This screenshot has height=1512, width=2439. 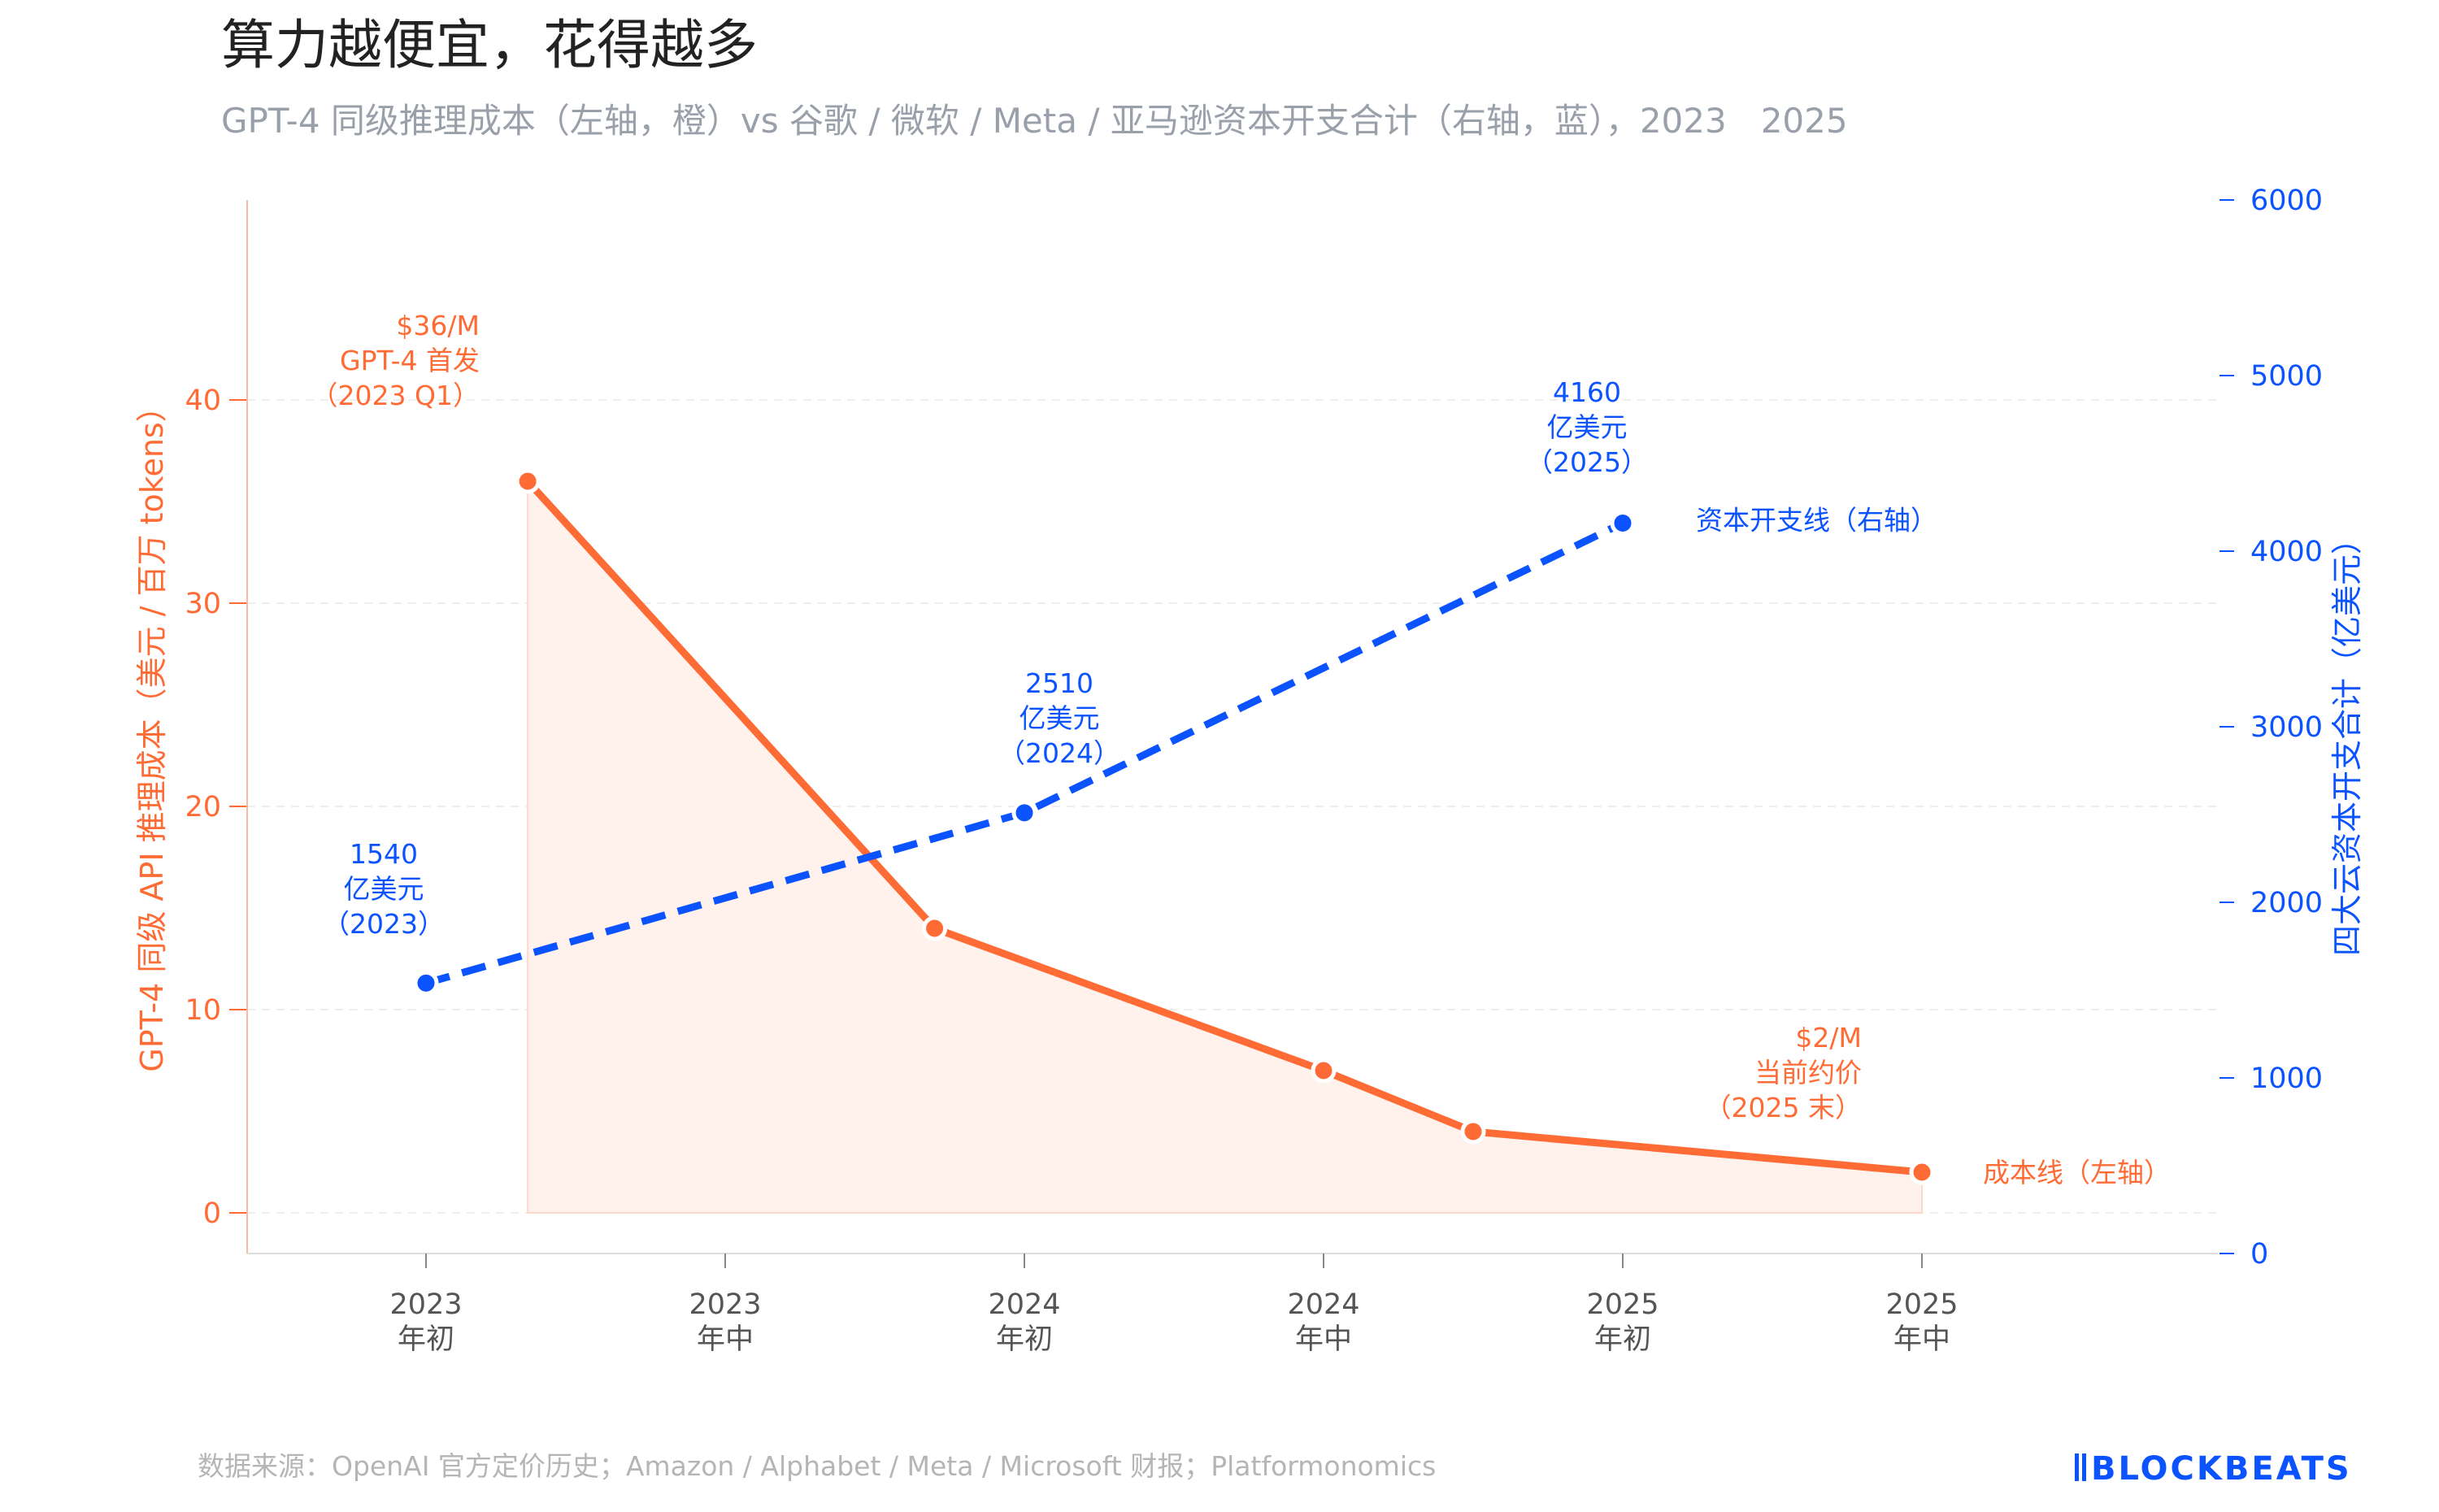 I want to click on annotation-line: 当前约价, so click(x=1808, y=1072).